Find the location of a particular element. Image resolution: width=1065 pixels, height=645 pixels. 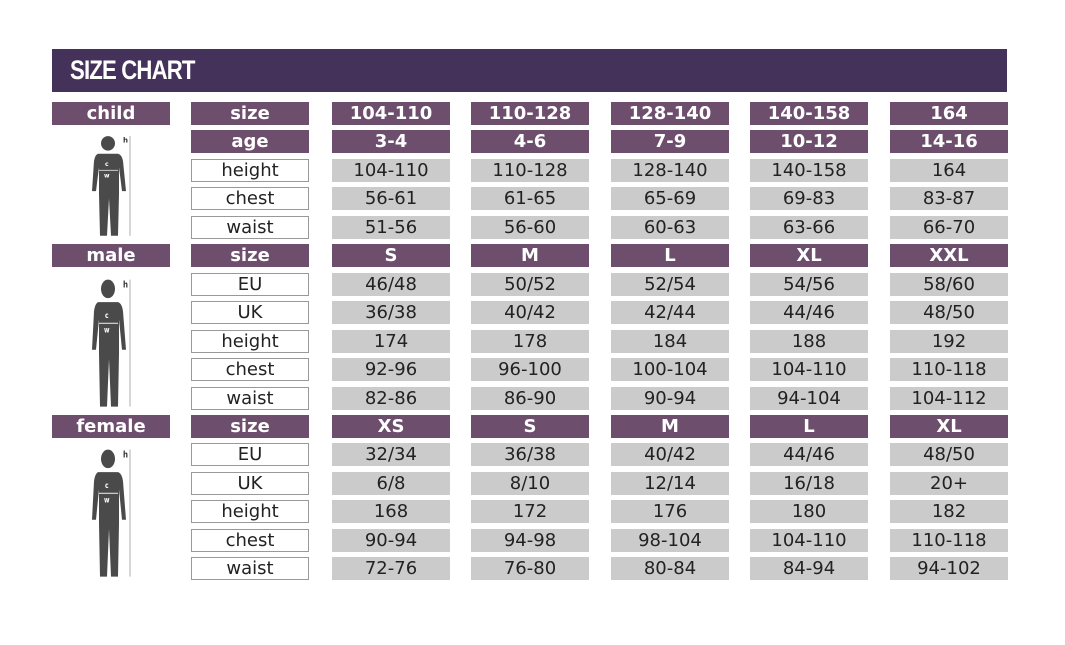

male-figure-icon: h c w is located at coordinates (110, 343).